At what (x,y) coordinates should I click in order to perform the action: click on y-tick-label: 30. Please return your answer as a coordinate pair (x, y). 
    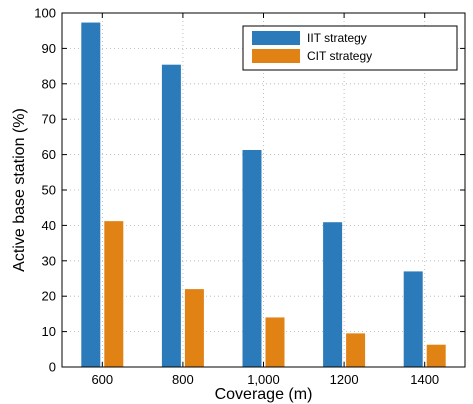
    Looking at the image, I should click on (49, 260).